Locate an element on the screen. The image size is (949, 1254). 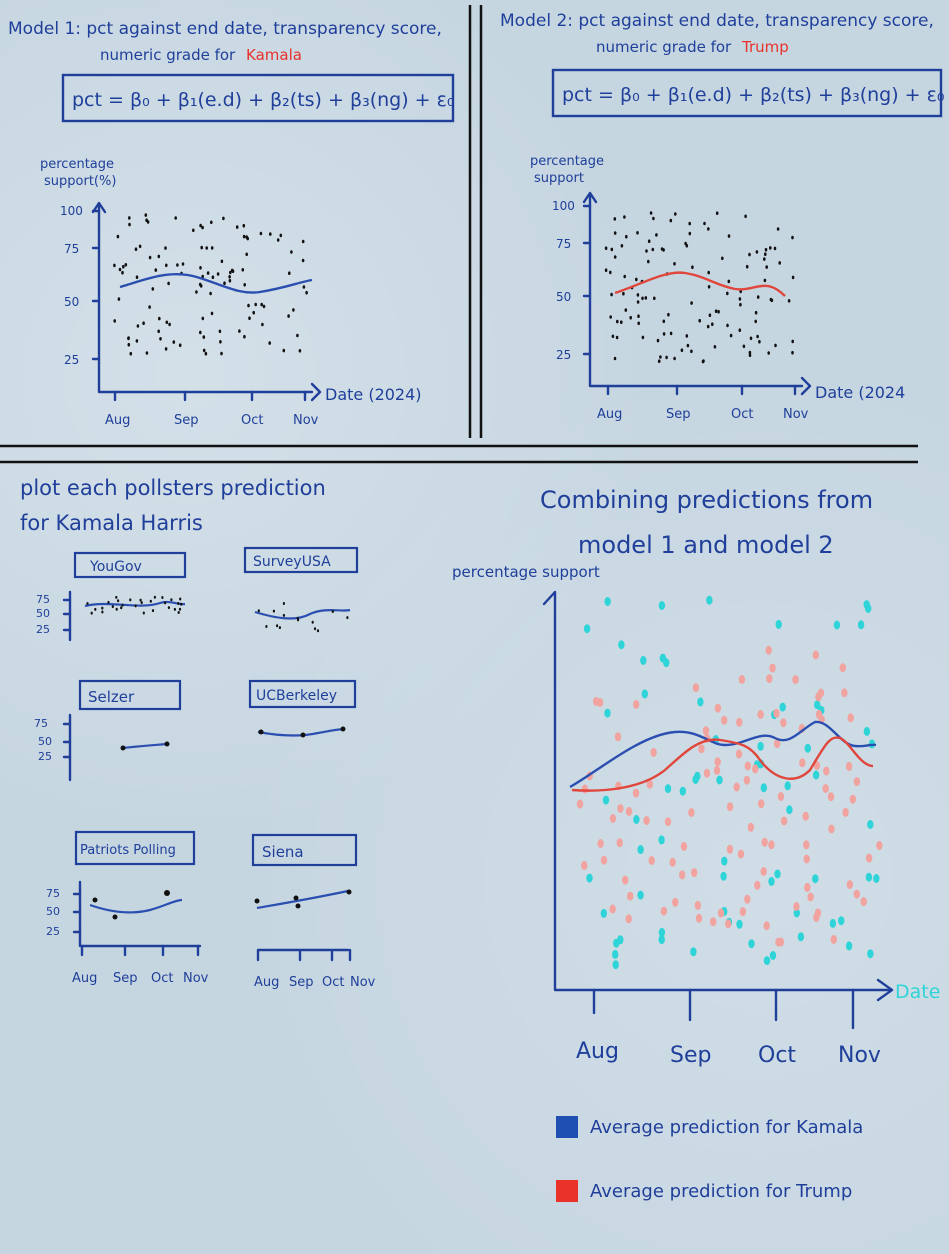
model2-axes is located at coordinates (696, 290).